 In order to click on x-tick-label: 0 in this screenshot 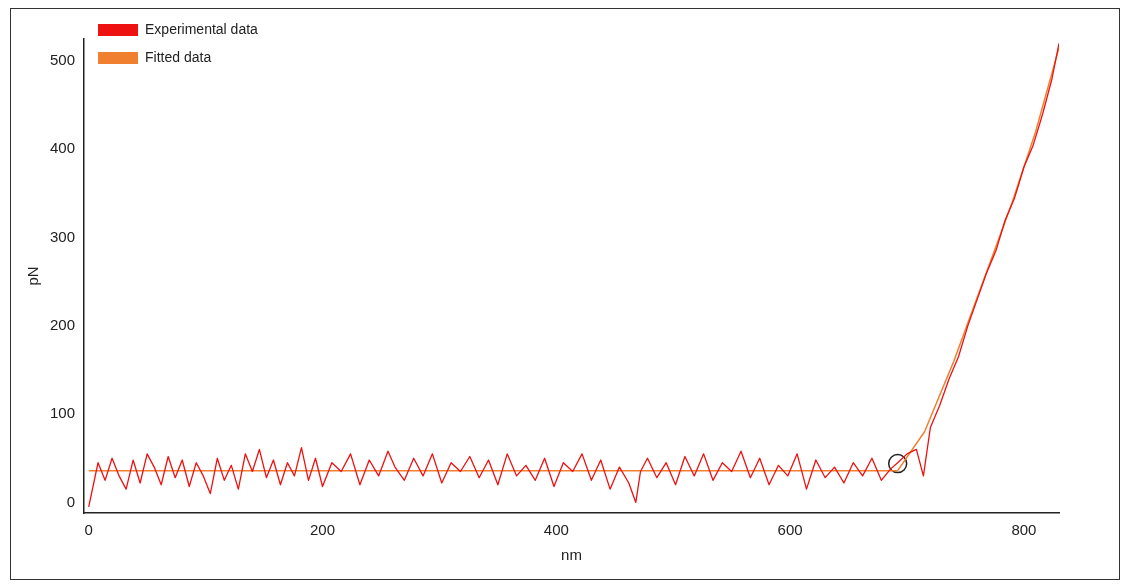, I will do `click(88, 530)`.